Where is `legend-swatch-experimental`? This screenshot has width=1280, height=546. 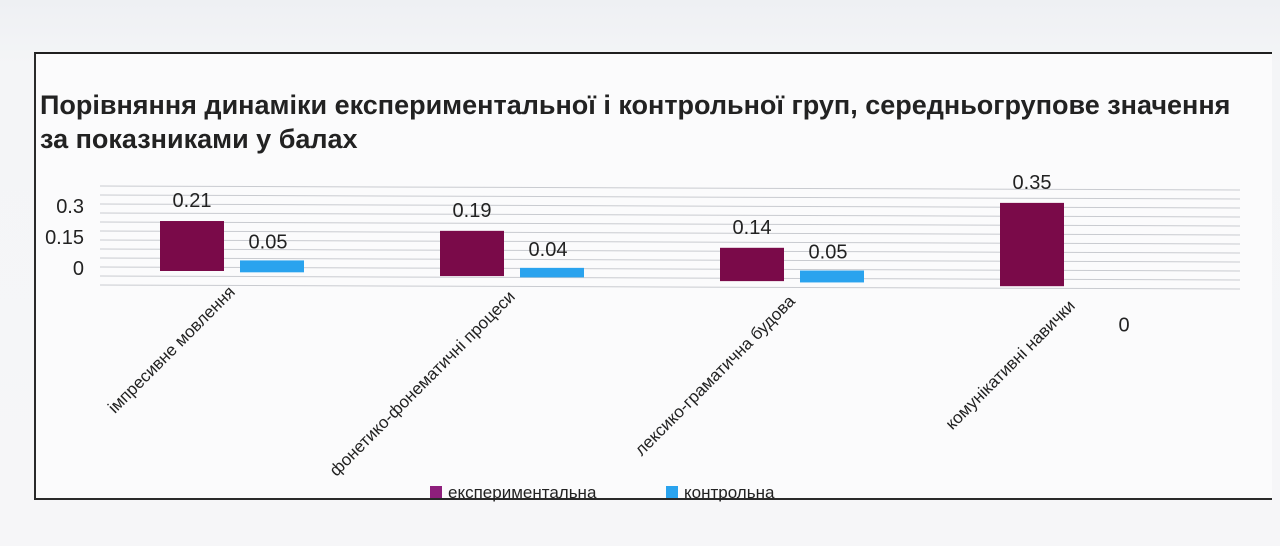
legend-swatch-experimental is located at coordinates (436, 492).